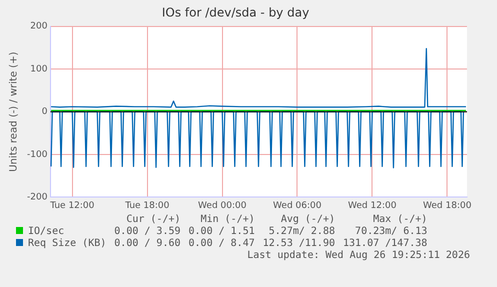 This screenshot has height=287, width=497. Describe the element at coordinates (39, 69) in the screenshot. I see `y-tick-label: 100` at that location.